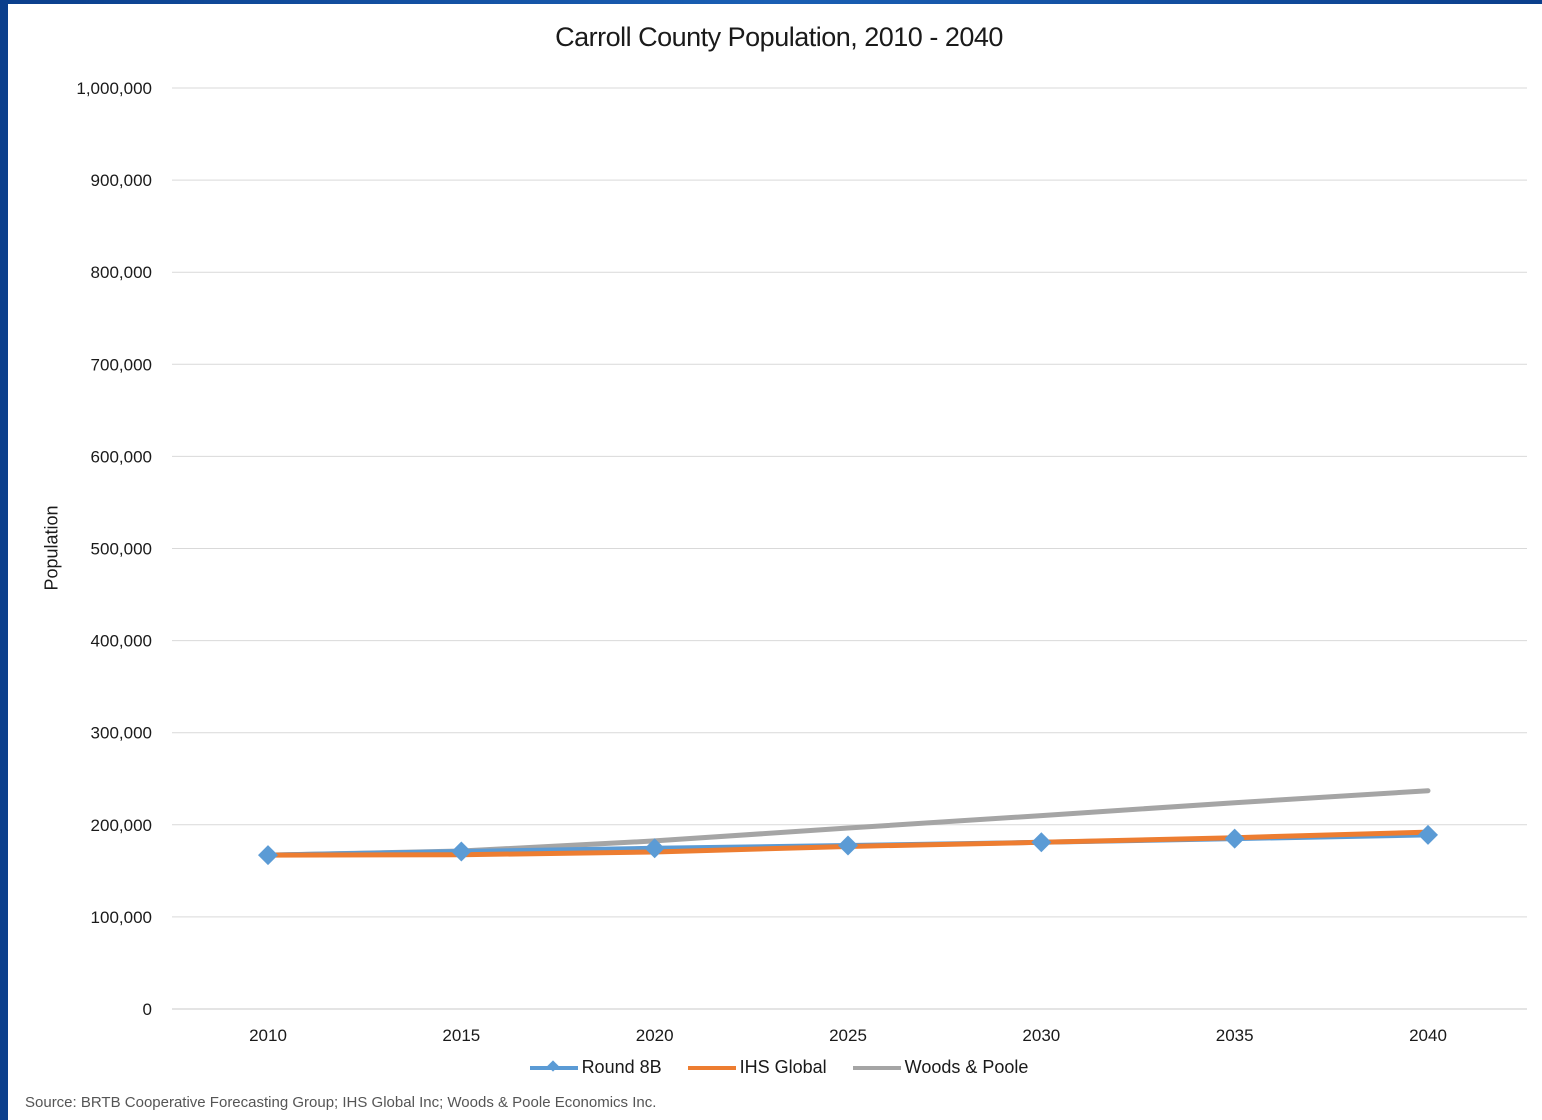 Image resolution: width=1542 pixels, height=1120 pixels. Describe the element at coordinates (1235, 1035) in the screenshot. I see `x-tick-label: 2035` at that location.